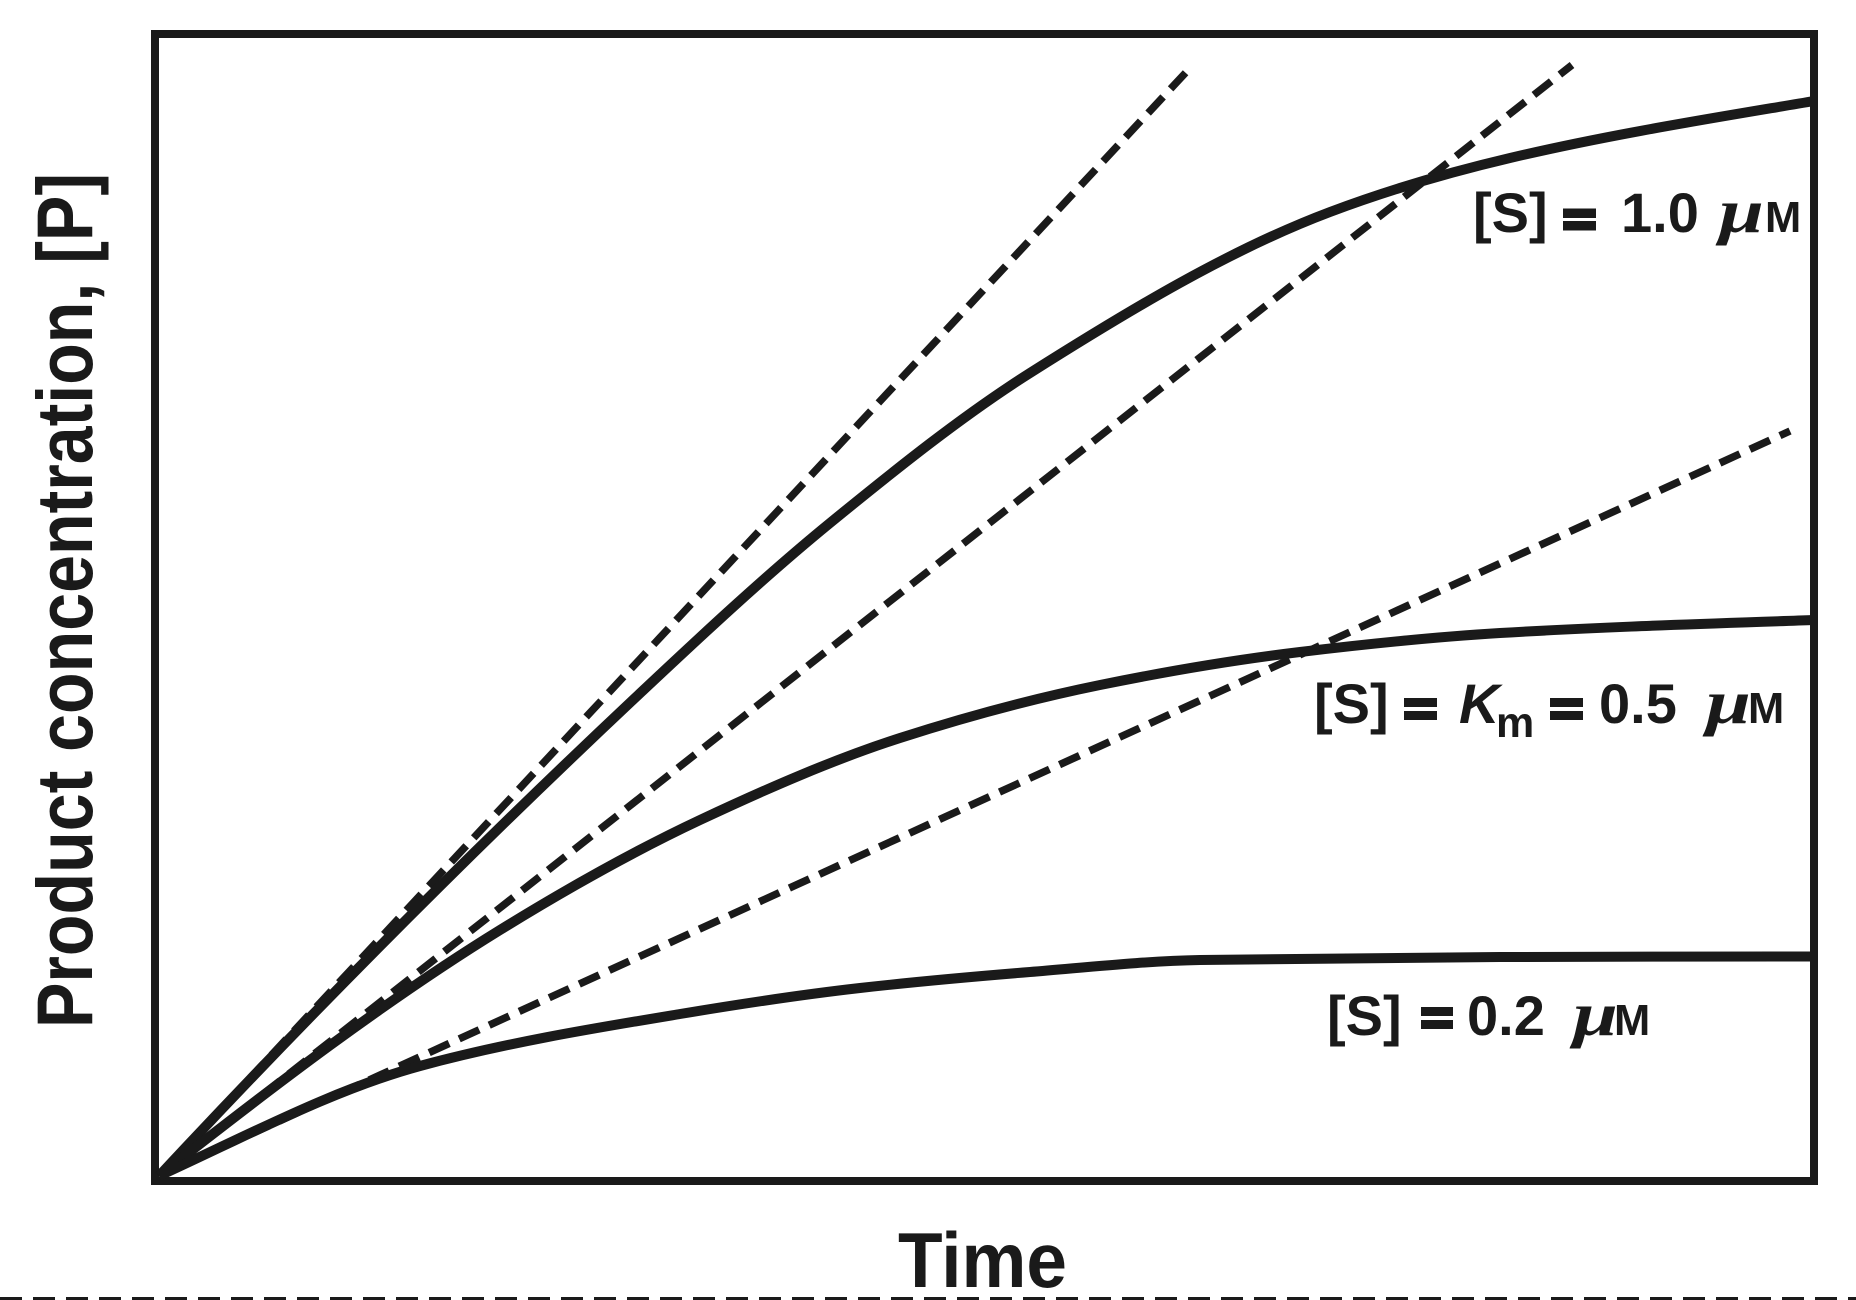  Describe the element at coordinates (982, 1258) in the screenshot. I see `svg-text: Time` at that location.